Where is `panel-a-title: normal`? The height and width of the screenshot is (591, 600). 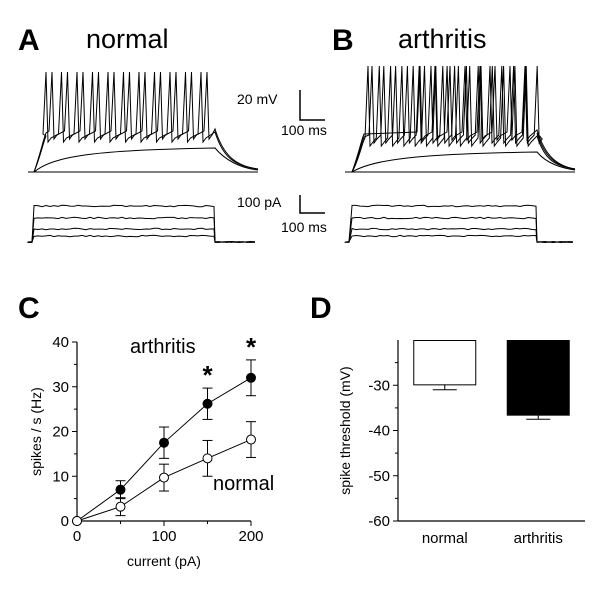 panel-a-title: normal is located at coordinates (127, 39).